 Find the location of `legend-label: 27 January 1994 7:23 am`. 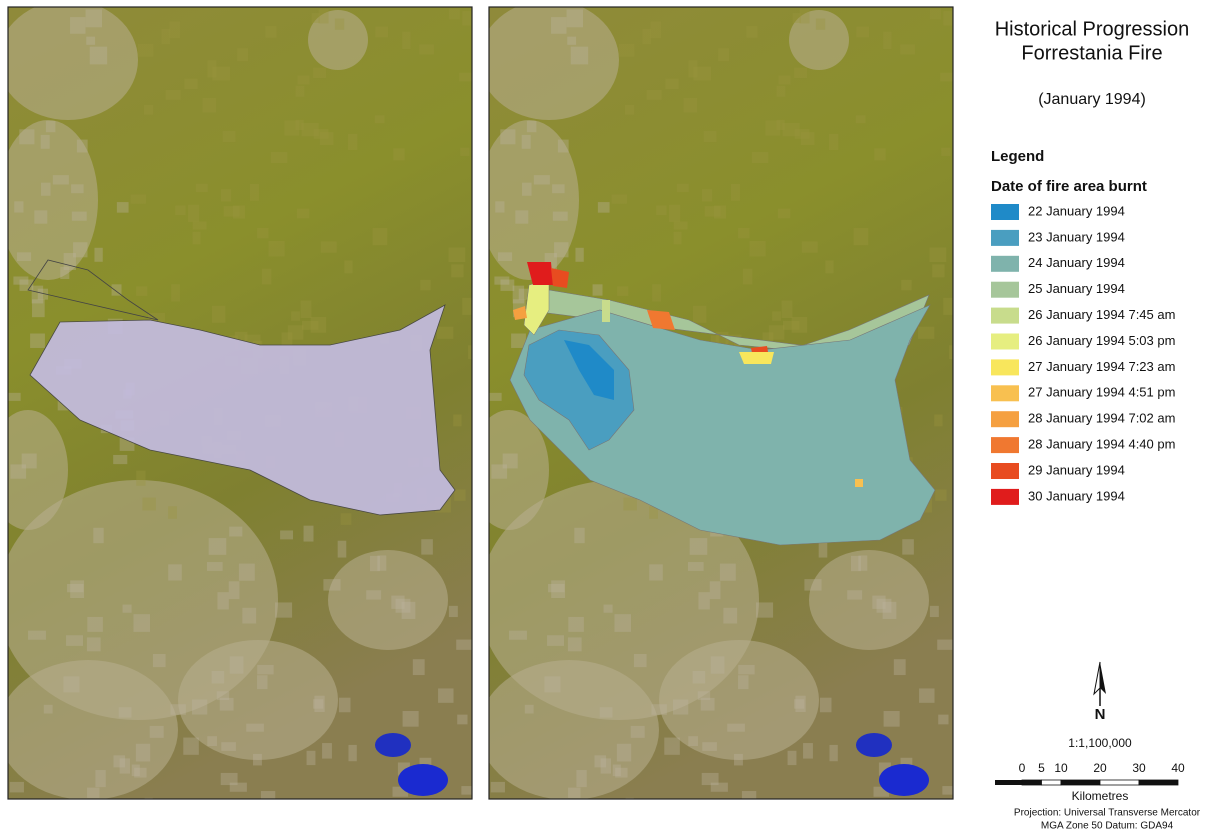

legend-label: 27 January 1994 7:23 am is located at coordinates (1101, 366).